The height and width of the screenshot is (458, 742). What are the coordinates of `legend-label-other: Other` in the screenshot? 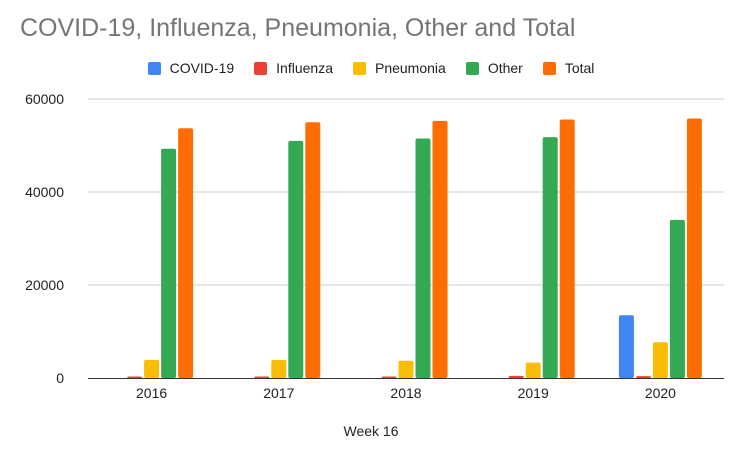 It's located at (505, 68).